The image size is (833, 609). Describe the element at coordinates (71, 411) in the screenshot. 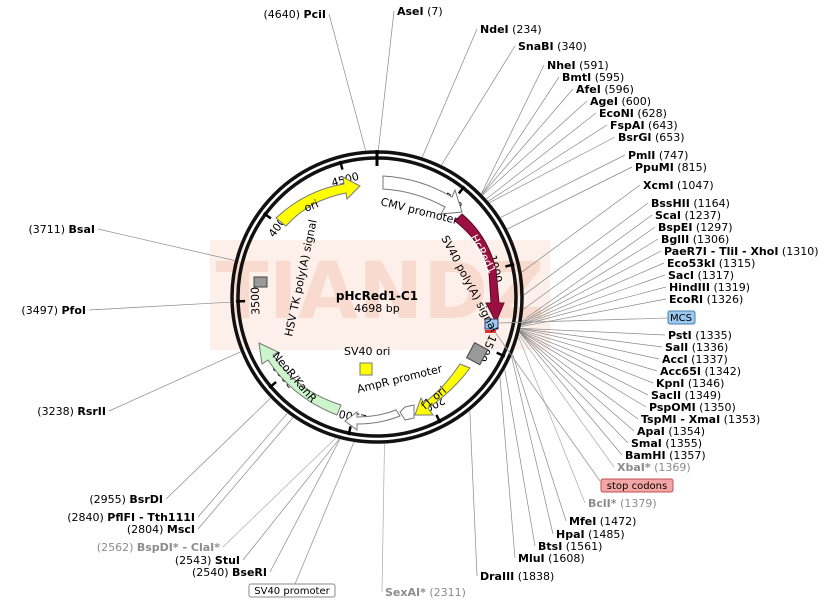

I see `restriction-site-label: (3238) RsrII` at that location.